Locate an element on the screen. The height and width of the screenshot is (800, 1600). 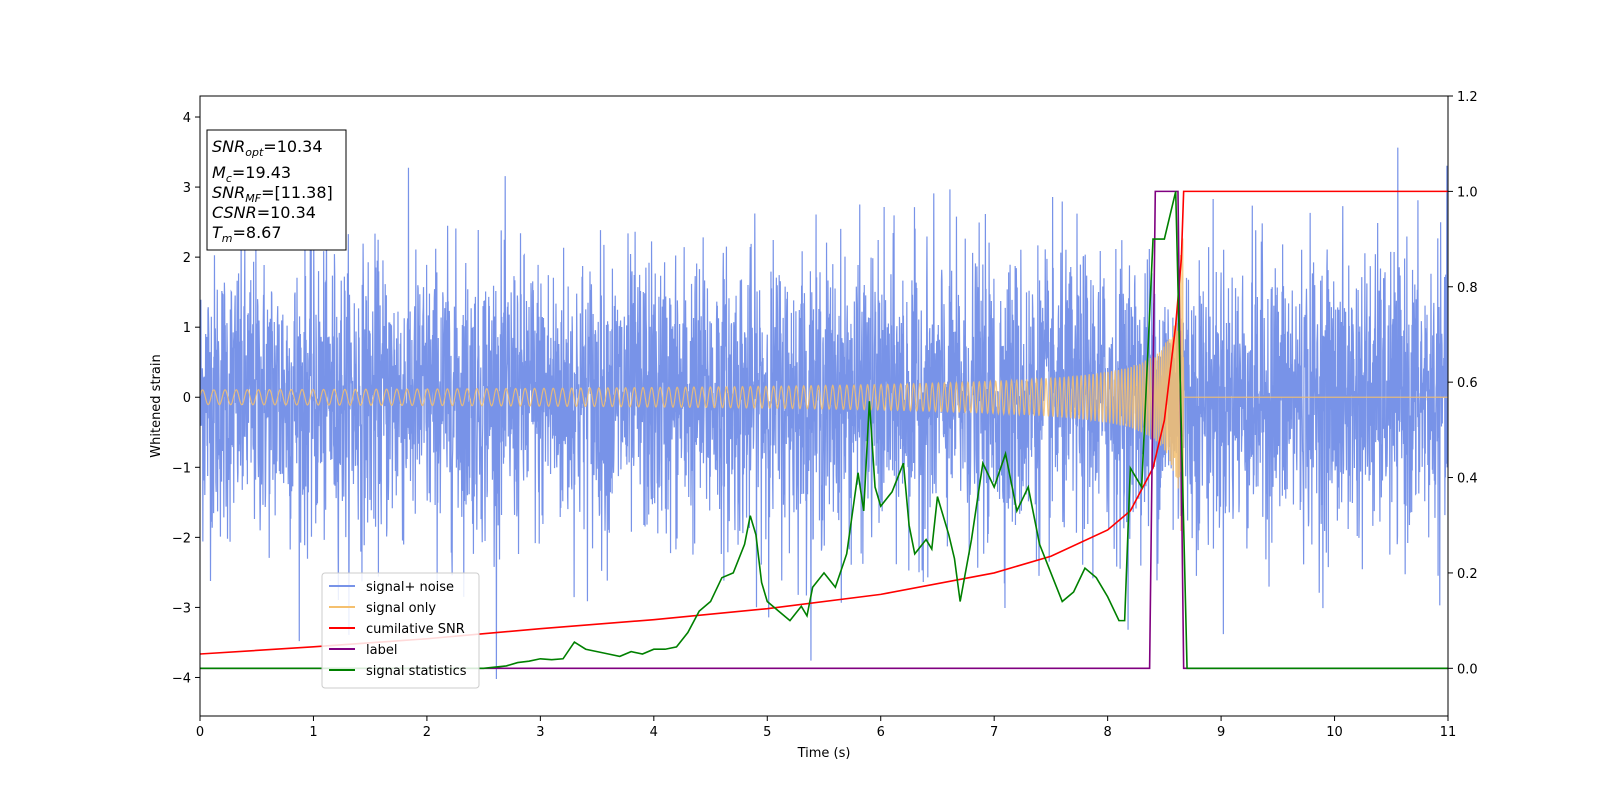
x-tick-label: 5 is located at coordinates (767, 732).